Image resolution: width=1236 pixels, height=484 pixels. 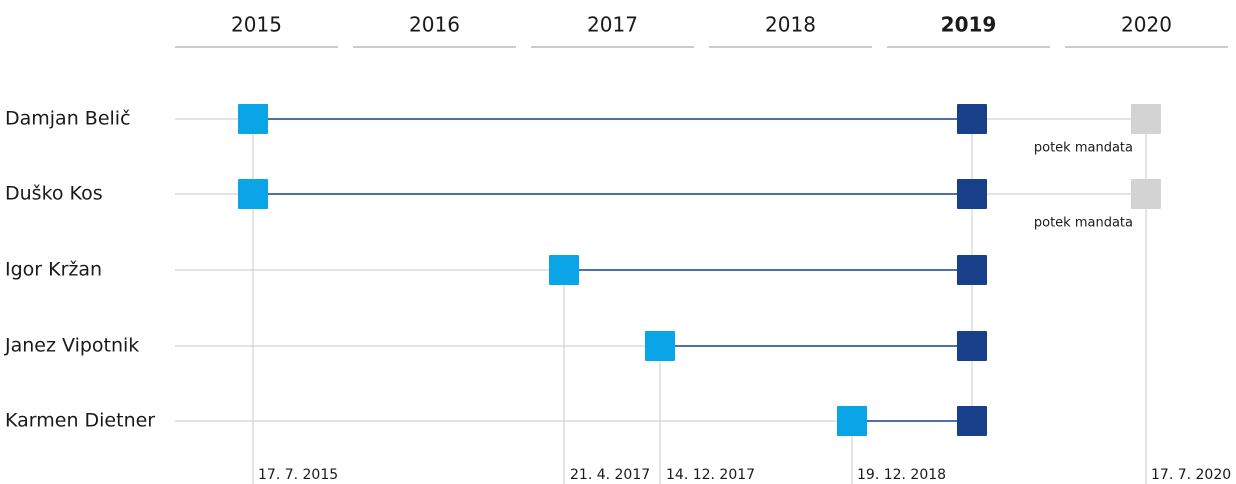 I want to click on person-name: Igor Kržan, so click(x=53, y=270).